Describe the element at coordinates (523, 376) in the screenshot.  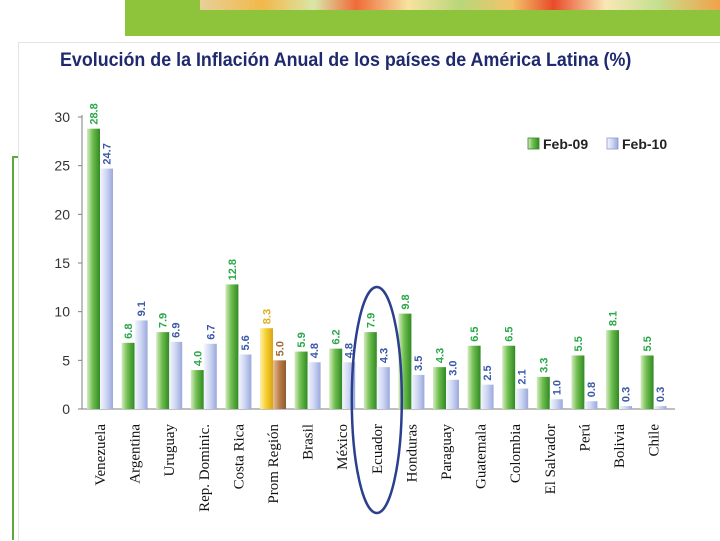
I see `value-label-feb10-colombia: 2.1` at that location.